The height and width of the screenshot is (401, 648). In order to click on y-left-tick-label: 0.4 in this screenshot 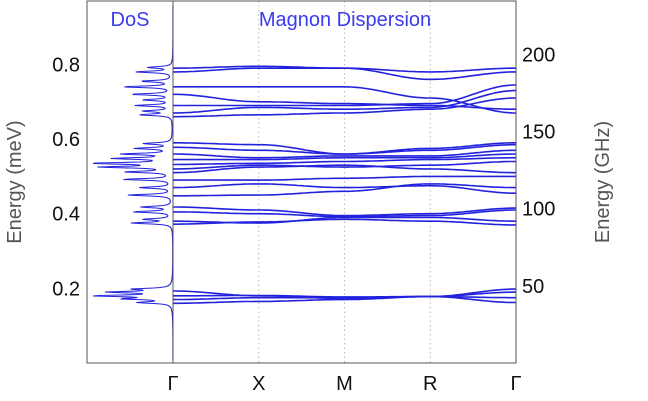, I will do `click(66, 215)`.